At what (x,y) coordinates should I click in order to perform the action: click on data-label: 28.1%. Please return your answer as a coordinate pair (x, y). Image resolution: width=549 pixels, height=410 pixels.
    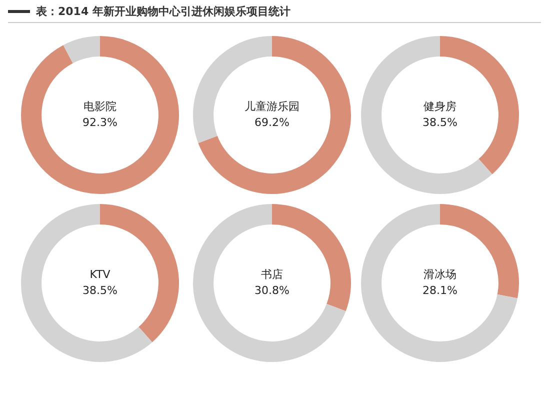
    Looking at the image, I should click on (440, 290).